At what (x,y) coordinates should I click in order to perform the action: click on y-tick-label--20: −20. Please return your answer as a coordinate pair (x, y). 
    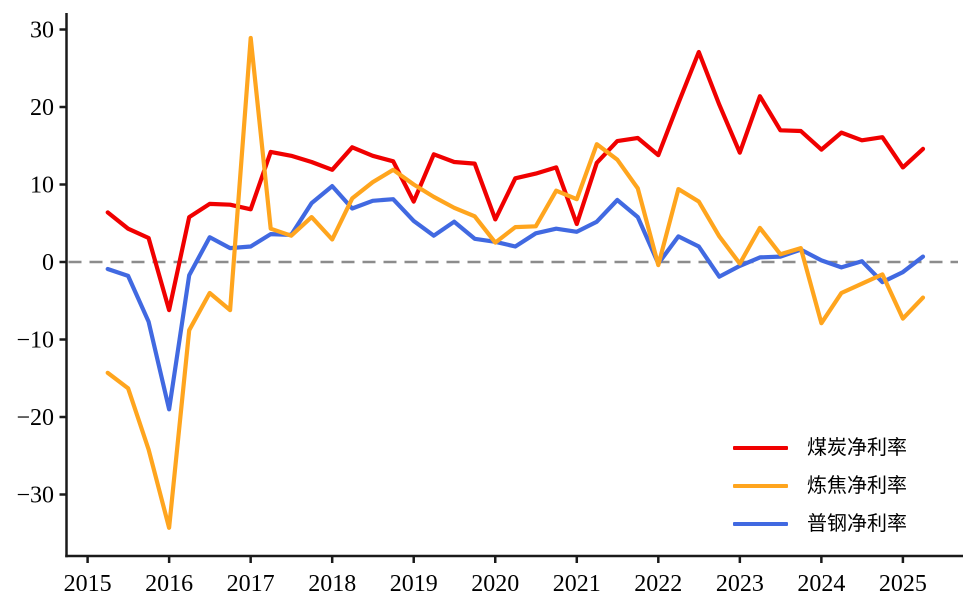
    Looking at the image, I should click on (35, 418).